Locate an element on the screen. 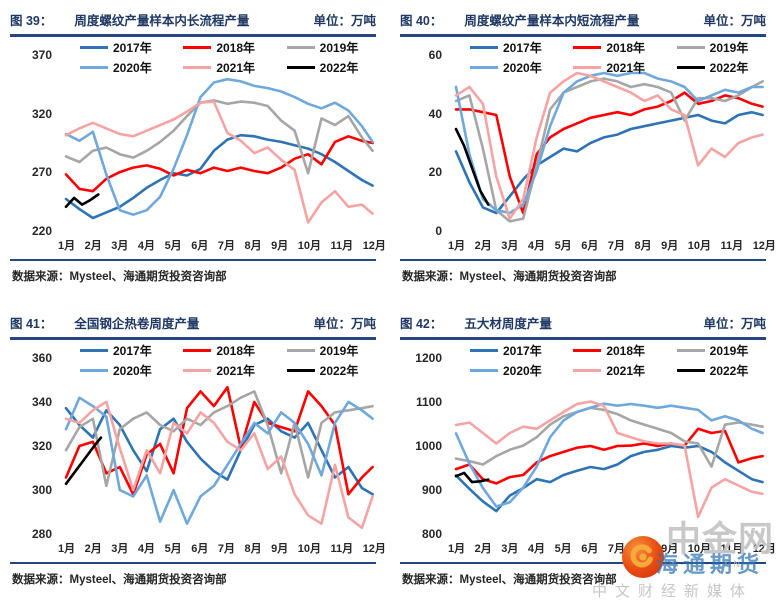 The image size is (780, 607). series-2019年 is located at coordinates (609, 437).